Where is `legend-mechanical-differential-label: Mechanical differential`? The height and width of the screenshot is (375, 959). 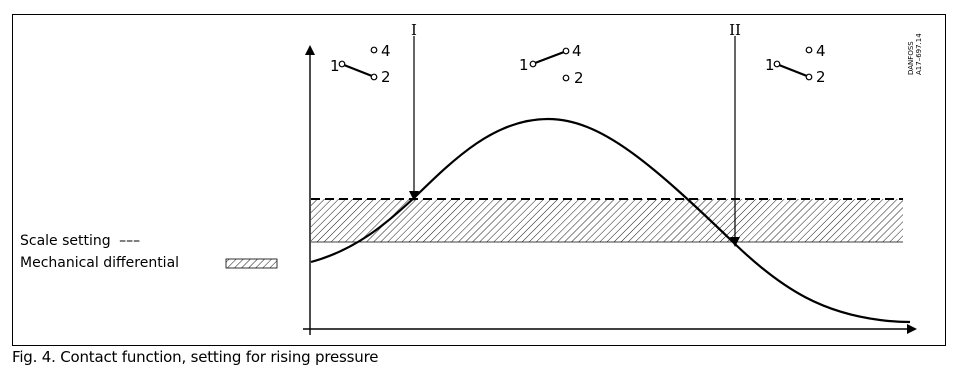
legend-mechanical-differential-label: Mechanical differential is located at coordinates (99, 263).